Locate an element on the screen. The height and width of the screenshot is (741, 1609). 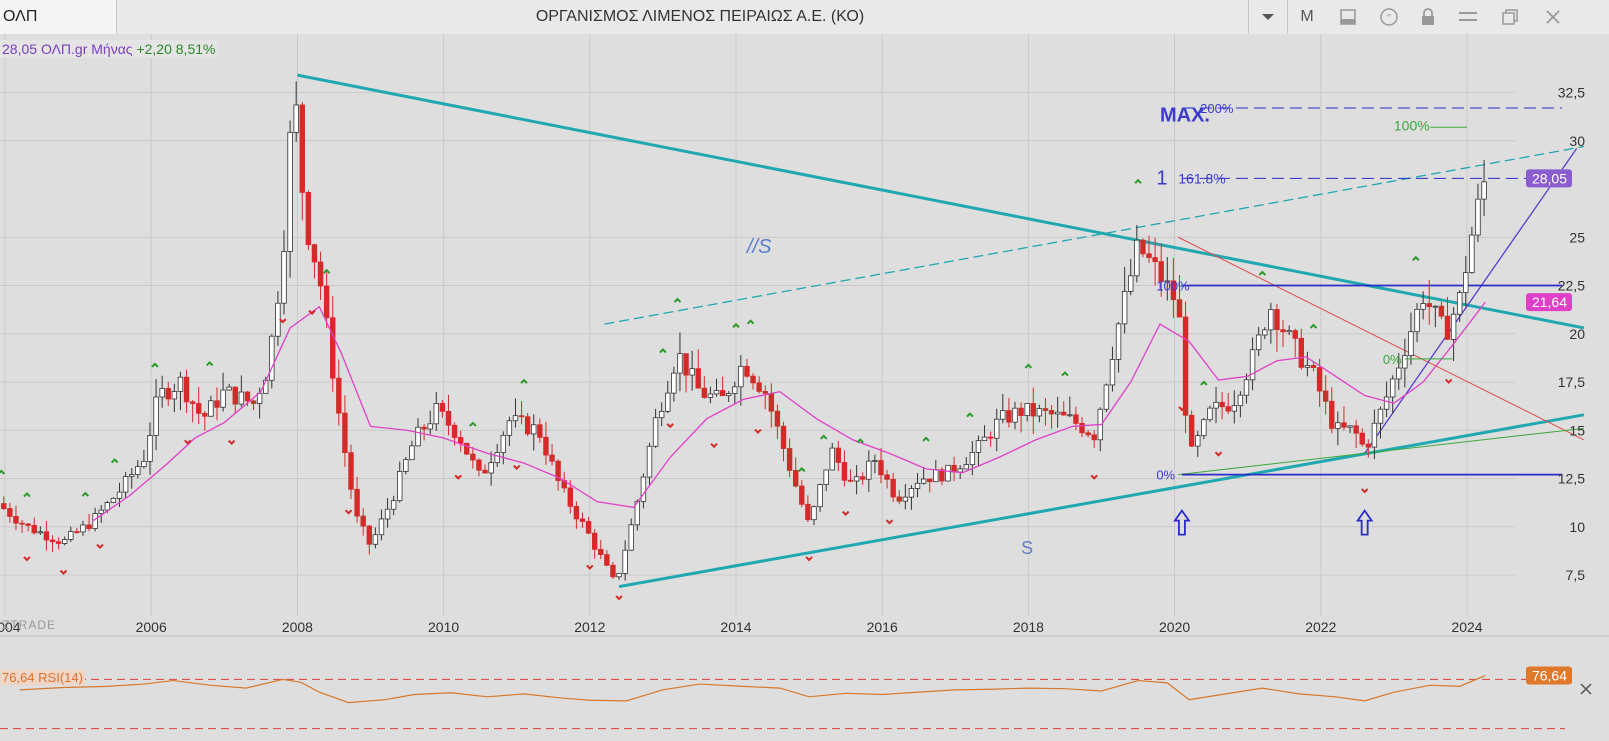
legend-change: +2,20 8,51% is located at coordinates (176, 49).